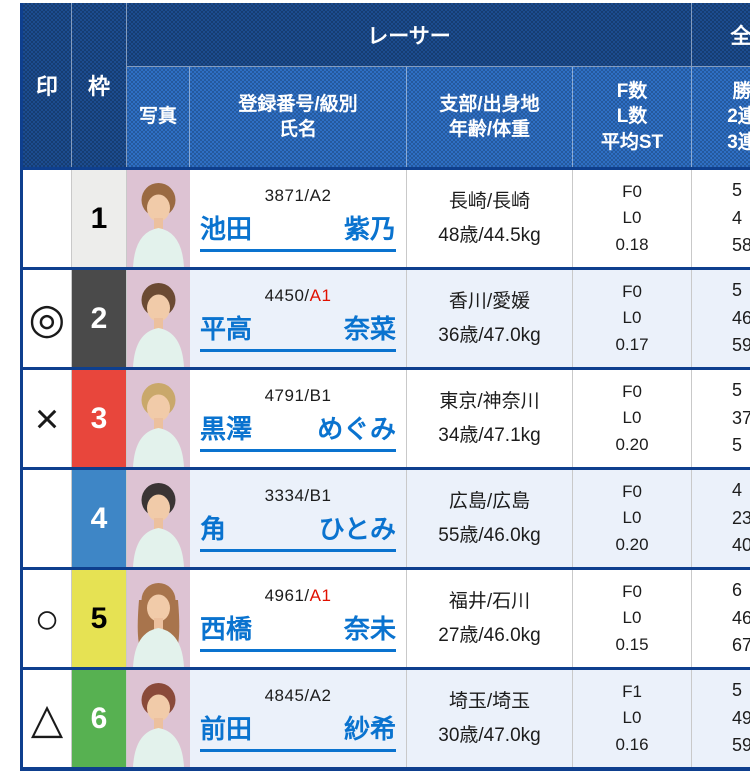  What do you see at coordinates (158, 117) in the screenshot?
I see `col-header-photo: 写真` at bounding box center [158, 117].